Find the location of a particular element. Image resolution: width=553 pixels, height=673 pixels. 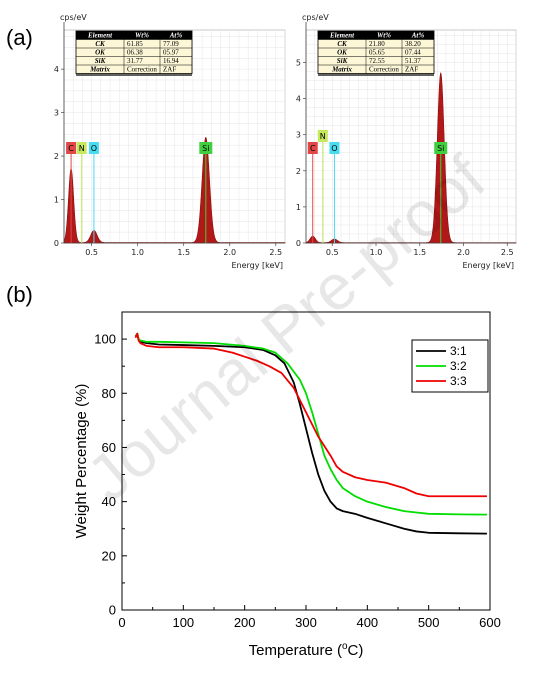

x-axis-label-main: Temperature ( is located at coordinates (295, 650).